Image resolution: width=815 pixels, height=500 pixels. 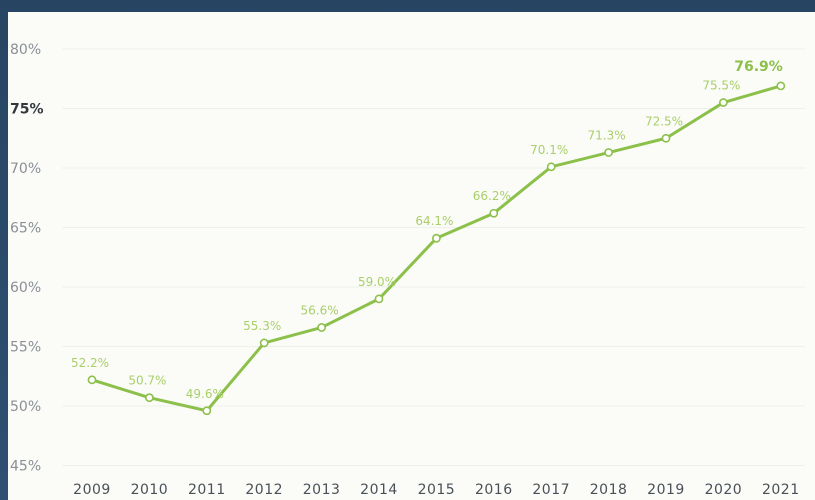 What do you see at coordinates (90, 363) in the screenshot?
I see `data-label: 52.2%` at bounding box center [90, 363].